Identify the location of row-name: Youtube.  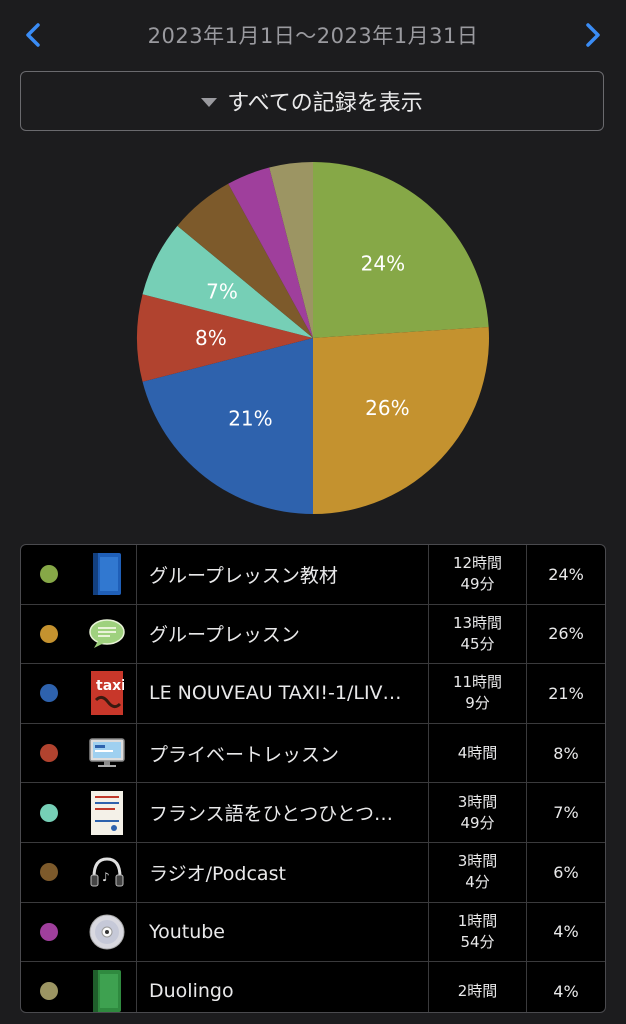
(283, 932).